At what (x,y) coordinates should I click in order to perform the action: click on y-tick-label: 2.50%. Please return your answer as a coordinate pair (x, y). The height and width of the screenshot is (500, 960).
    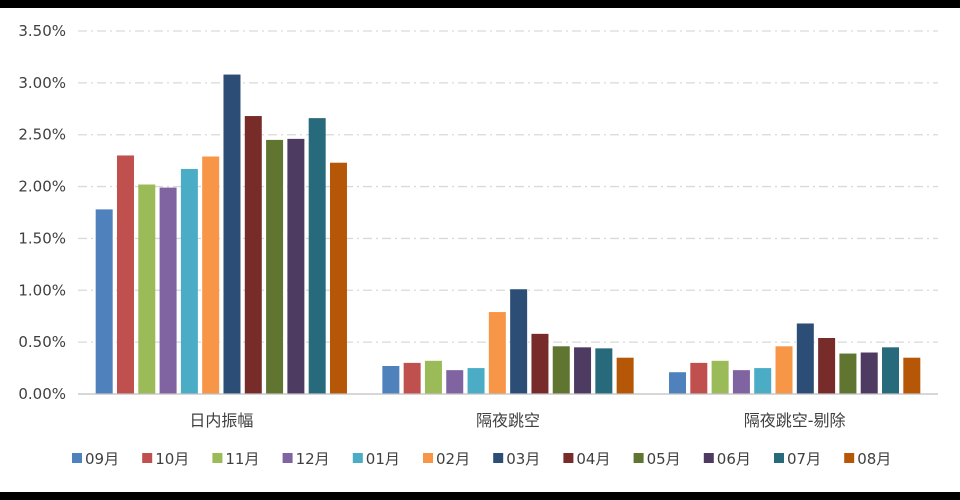
    Looking at the image, I should click on (42, 135).